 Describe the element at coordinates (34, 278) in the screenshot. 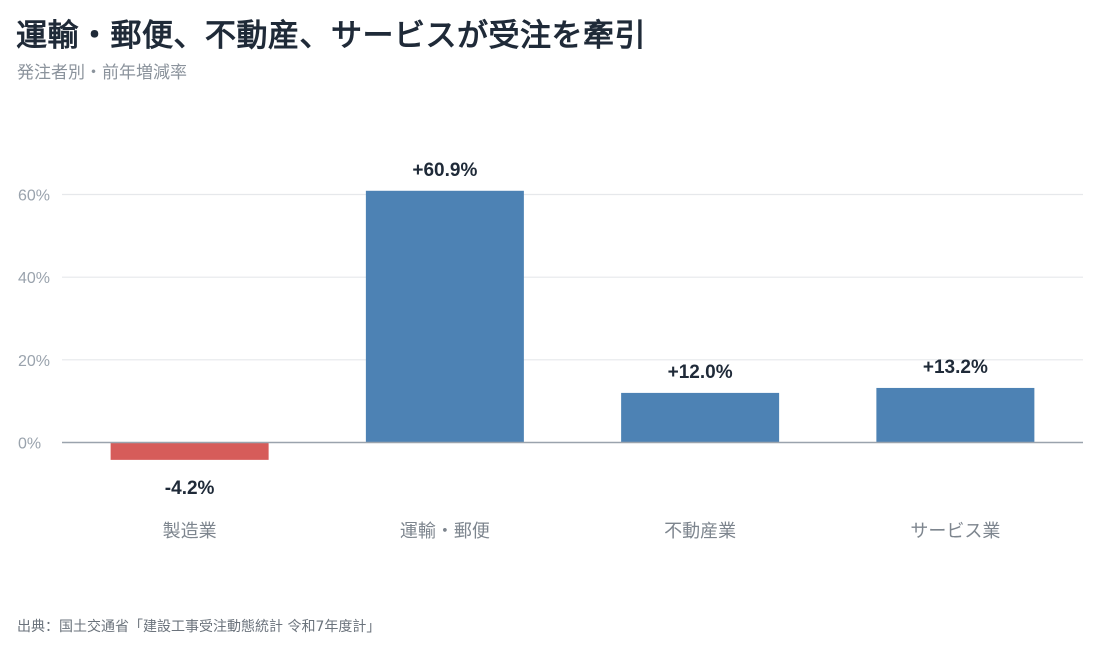

I see `y-tick-label: 40%` at that location.